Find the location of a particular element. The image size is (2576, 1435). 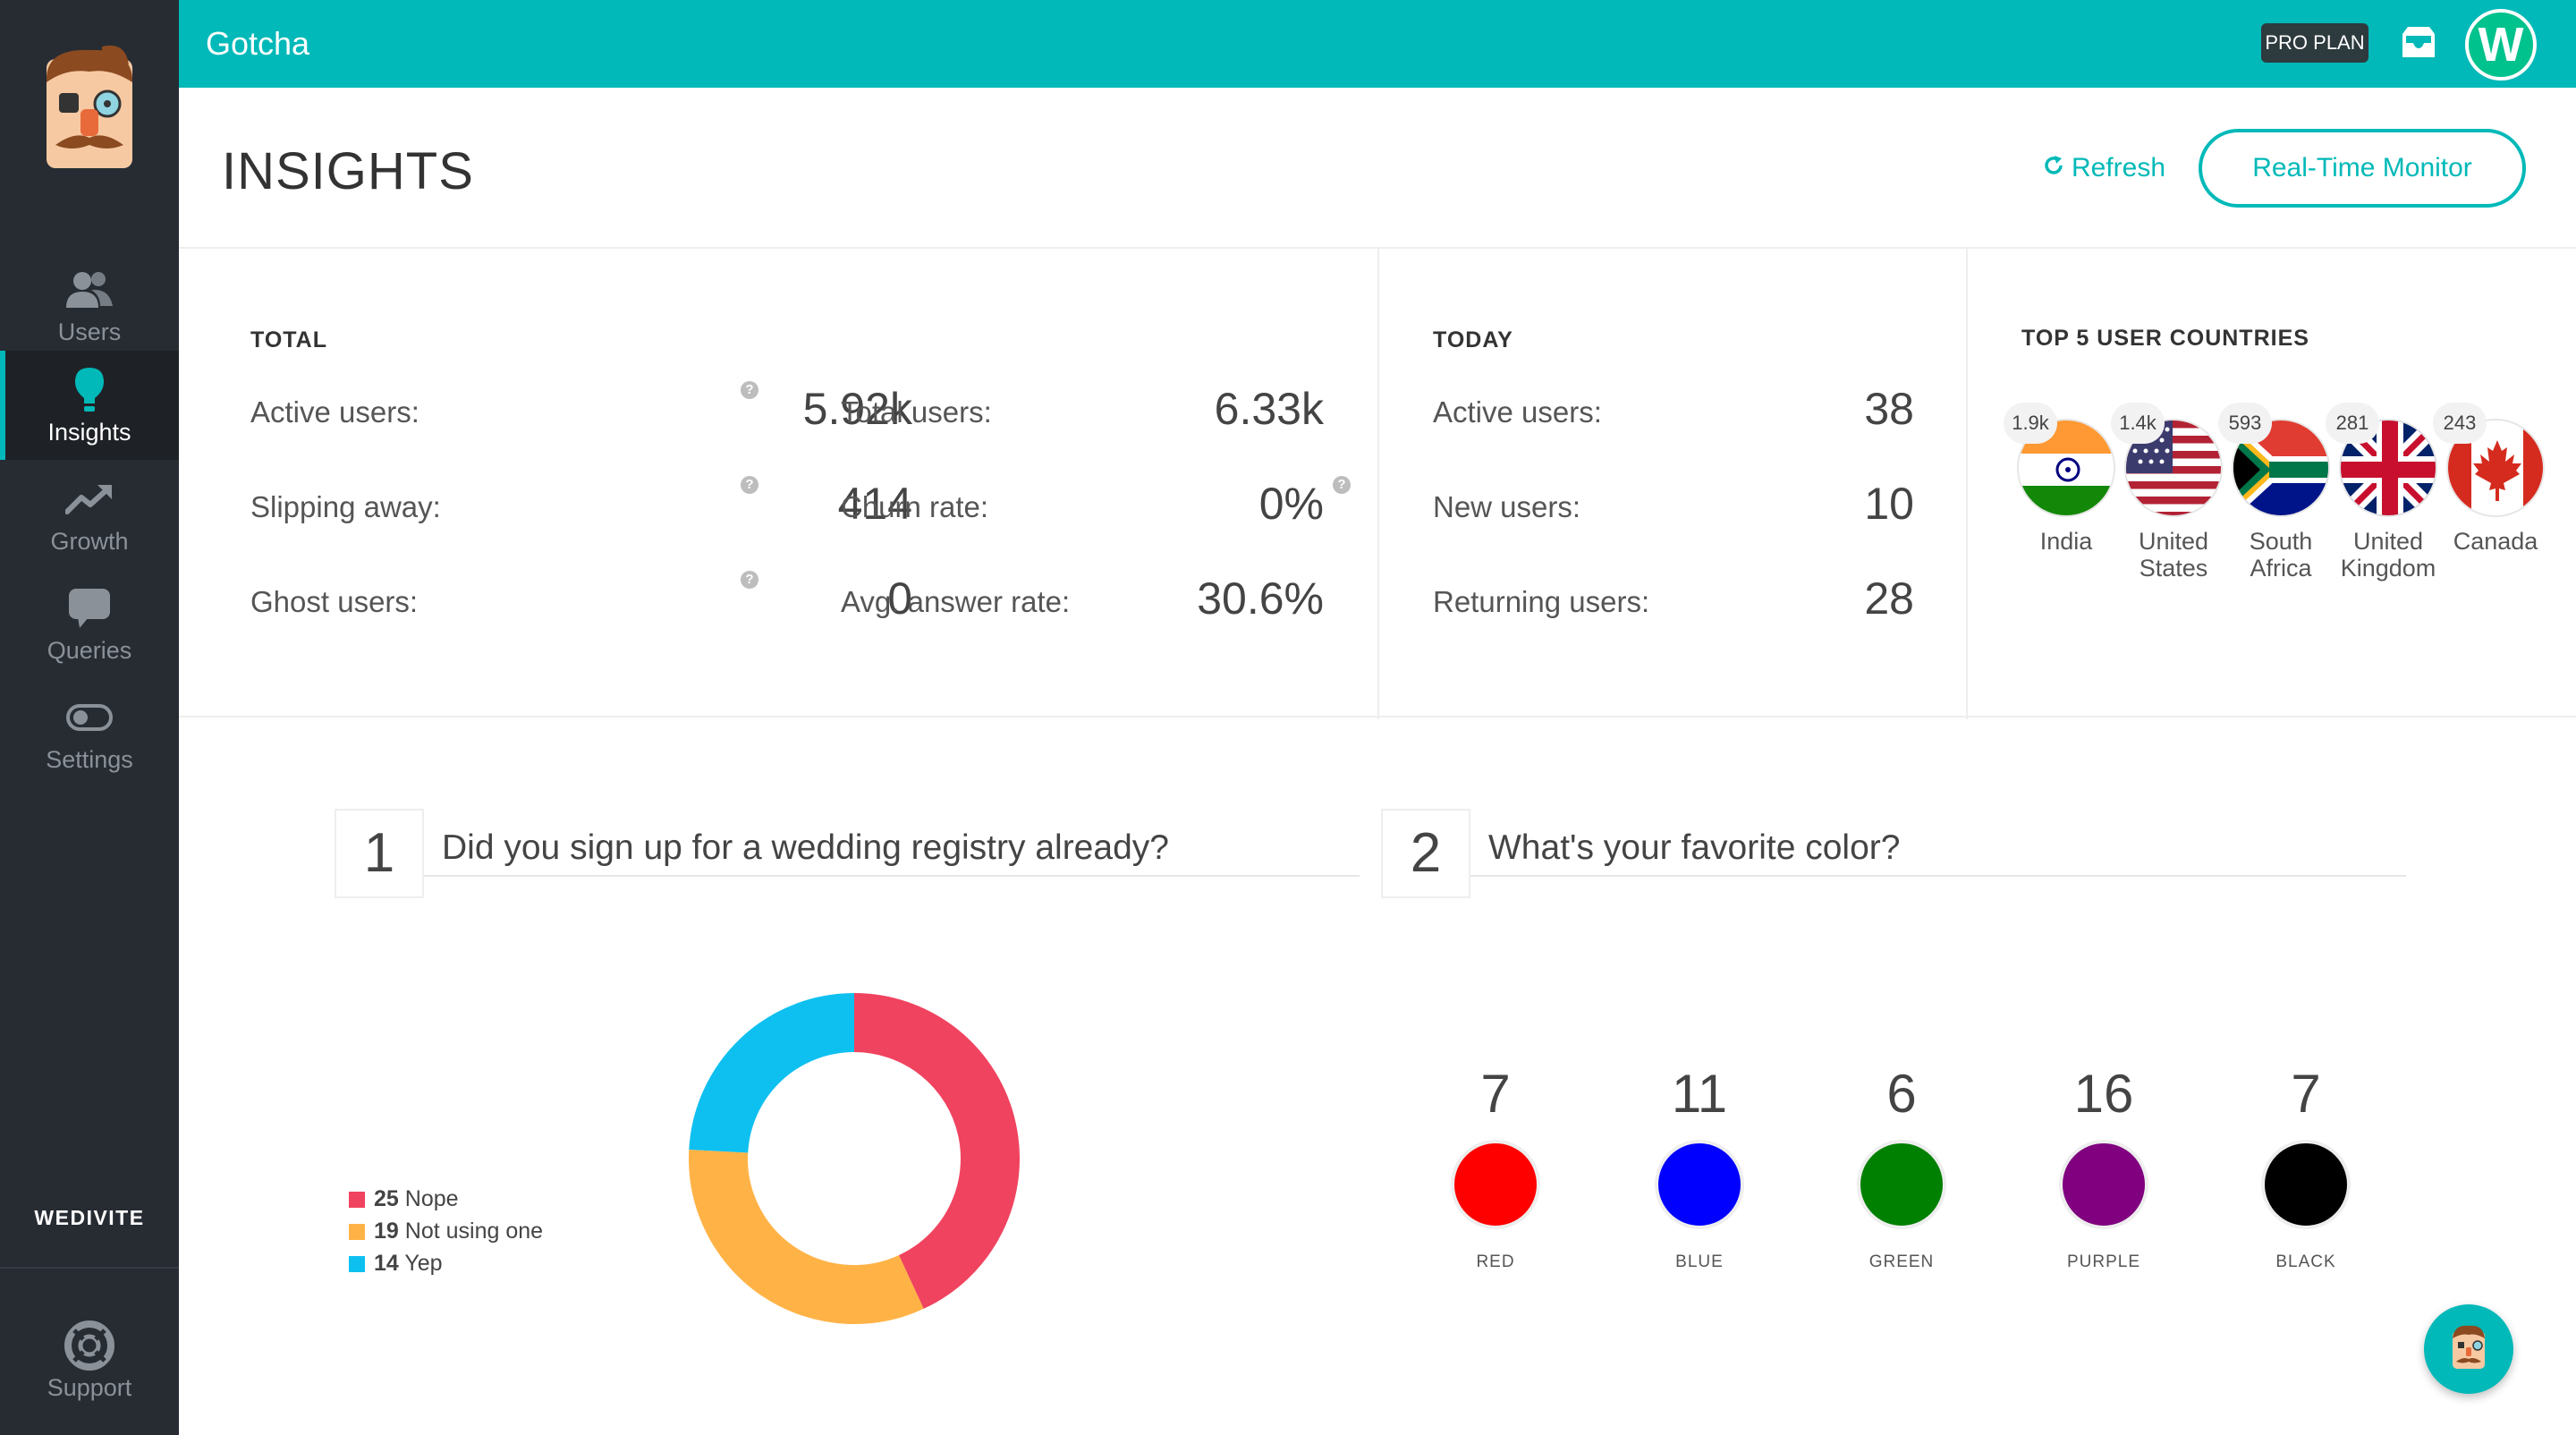

stat-value: 10 is located at coordinates (1889, 504).